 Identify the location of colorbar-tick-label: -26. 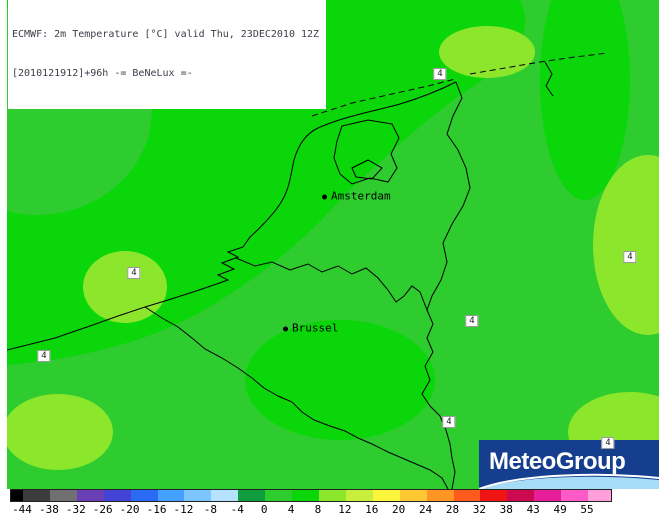
(102, 509).